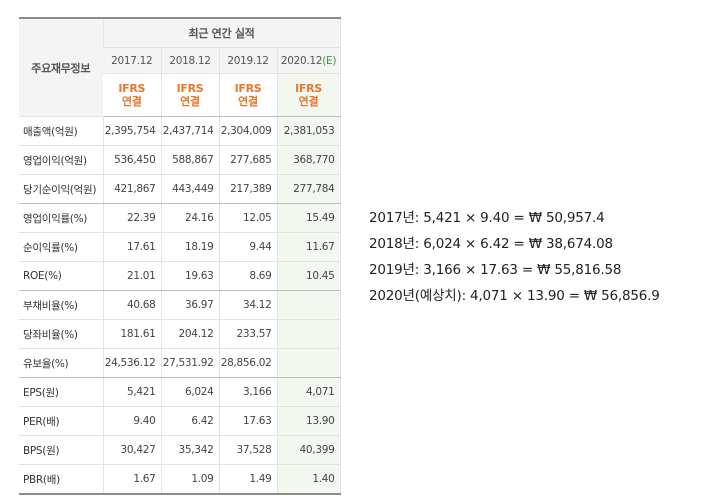 The width and height of the screenshot is (706, 504). What do you see at coordinates (131, 189) in the screenshot?
I see `cell-value: 421,867` at bounding box center [131, 189].